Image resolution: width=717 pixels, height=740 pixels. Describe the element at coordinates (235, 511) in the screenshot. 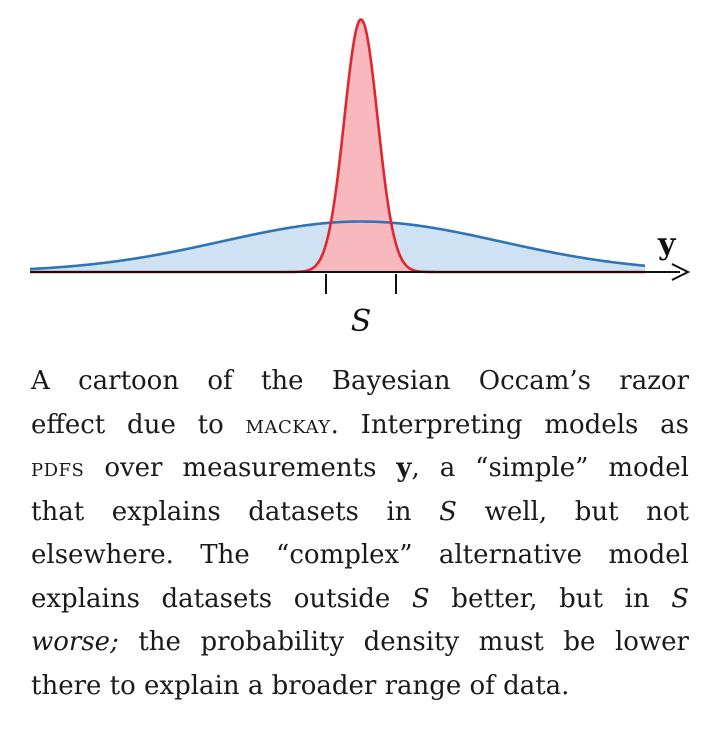

I see `caption-text: that explains datasets in` at that location.